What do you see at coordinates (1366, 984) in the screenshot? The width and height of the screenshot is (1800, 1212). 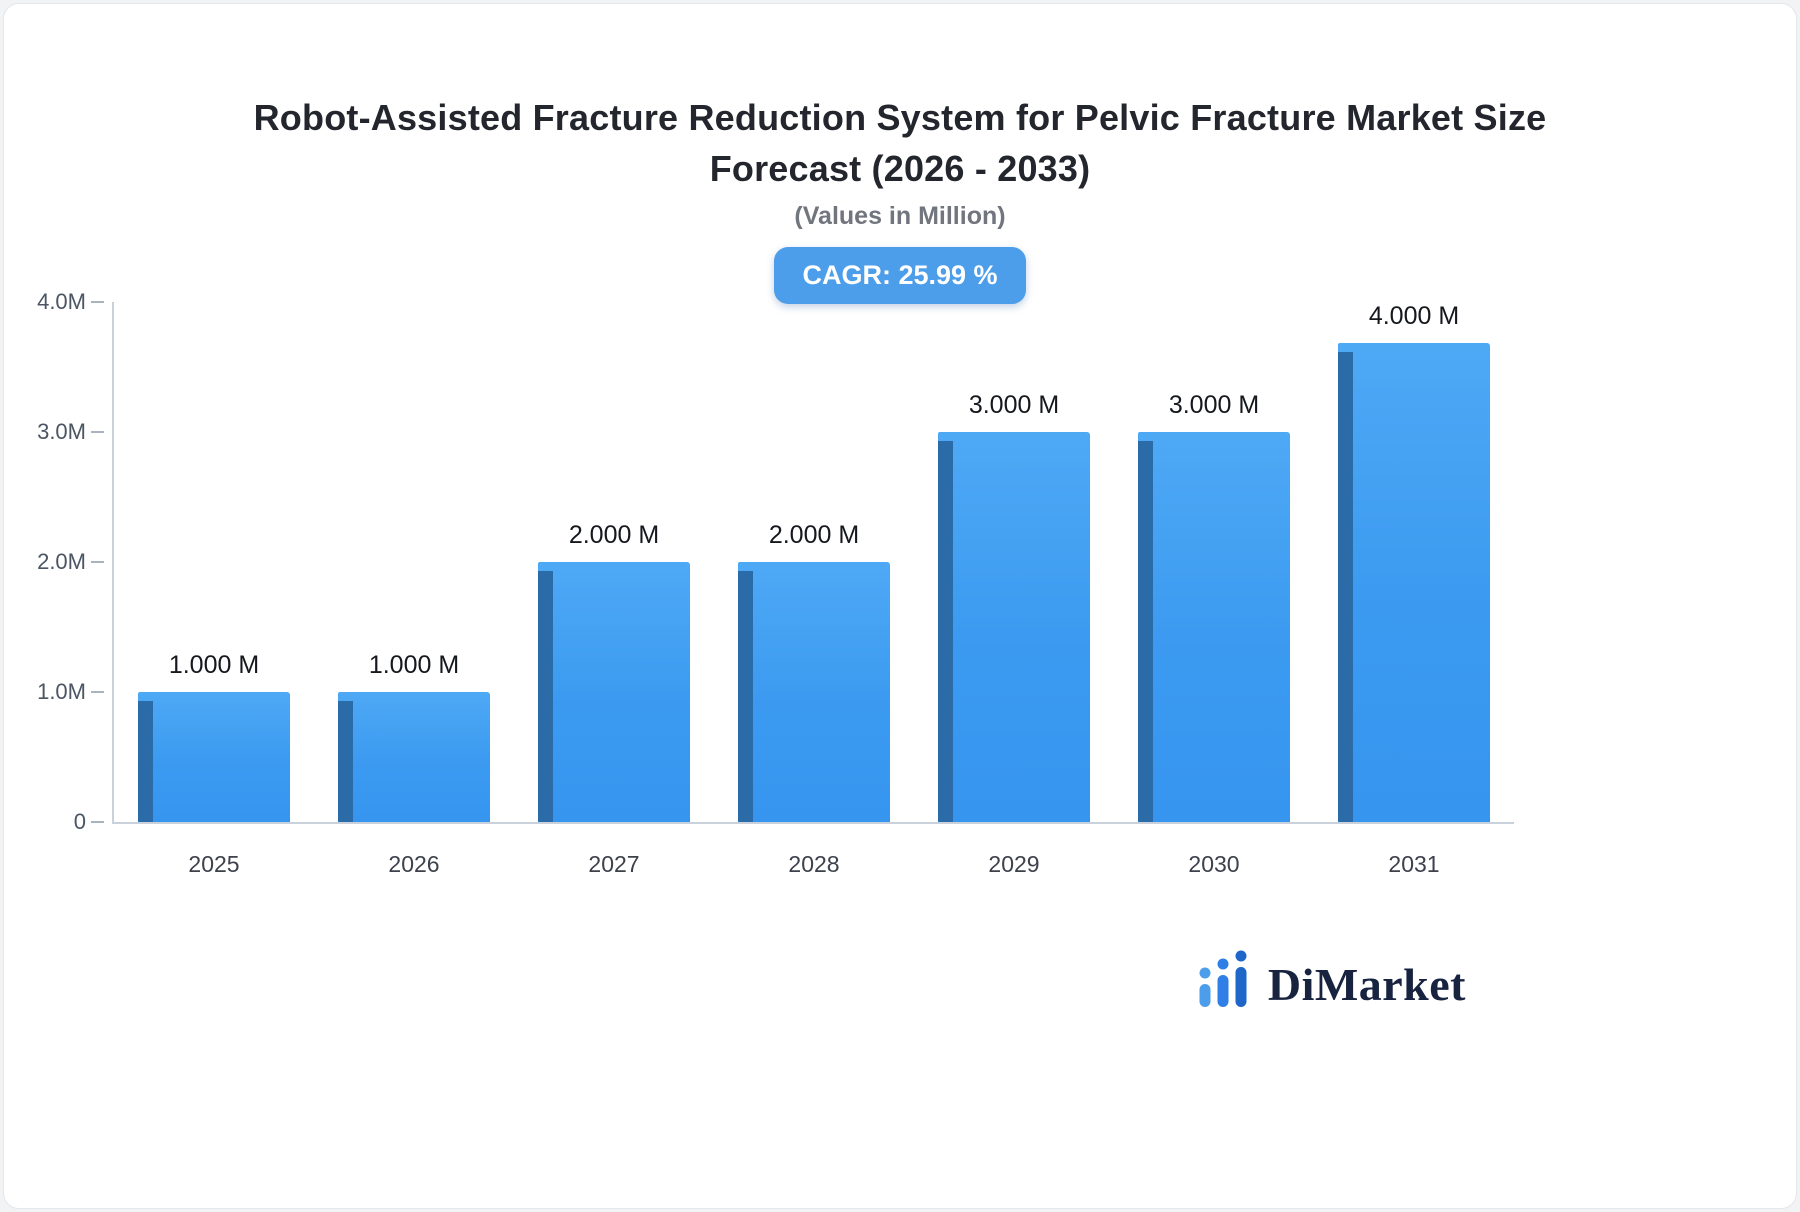 I see `dimarket-logo-text: DiMarket` at bounding box center [1366, 984].